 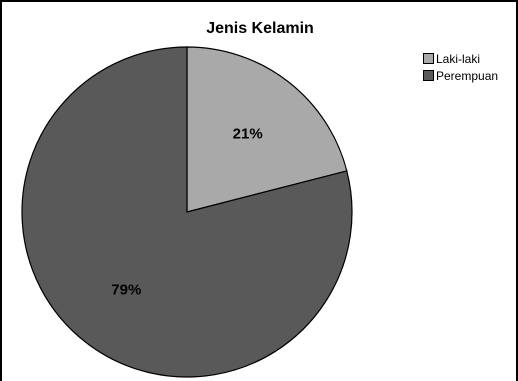 I want to click on frame-border-left, so click(x=1, y=190).